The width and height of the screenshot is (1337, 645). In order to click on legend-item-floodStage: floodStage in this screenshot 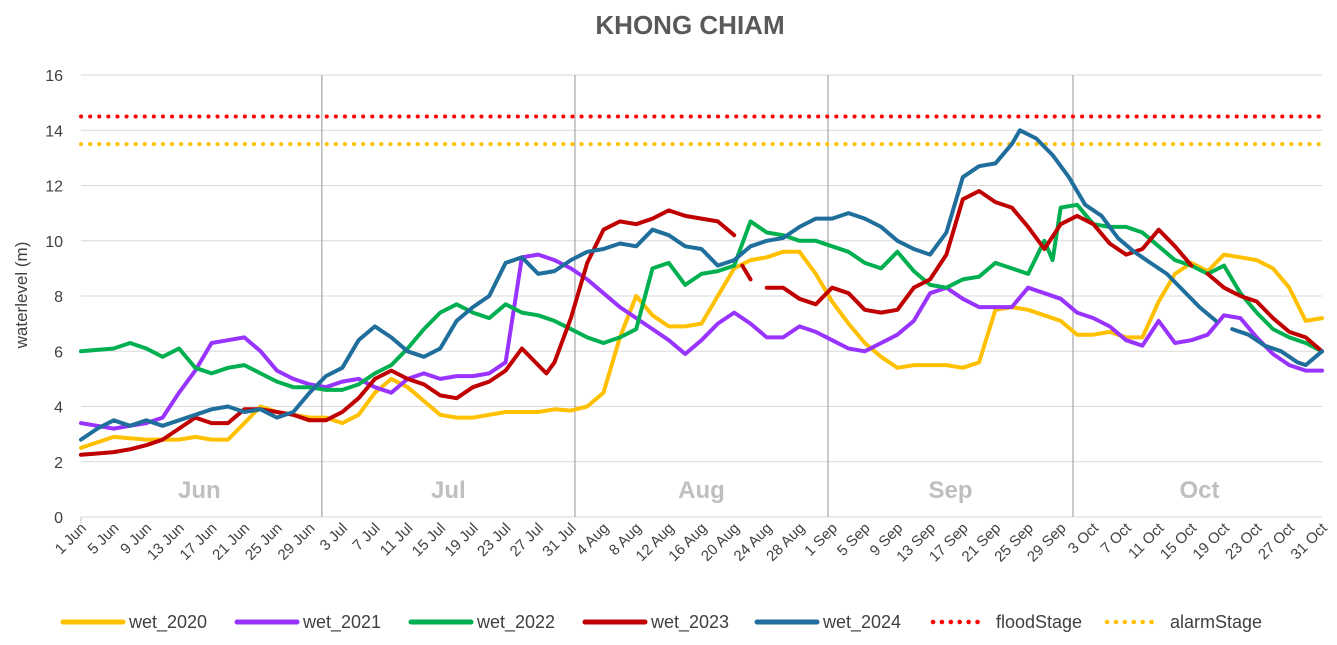, I will do `click(1006, 622)`.